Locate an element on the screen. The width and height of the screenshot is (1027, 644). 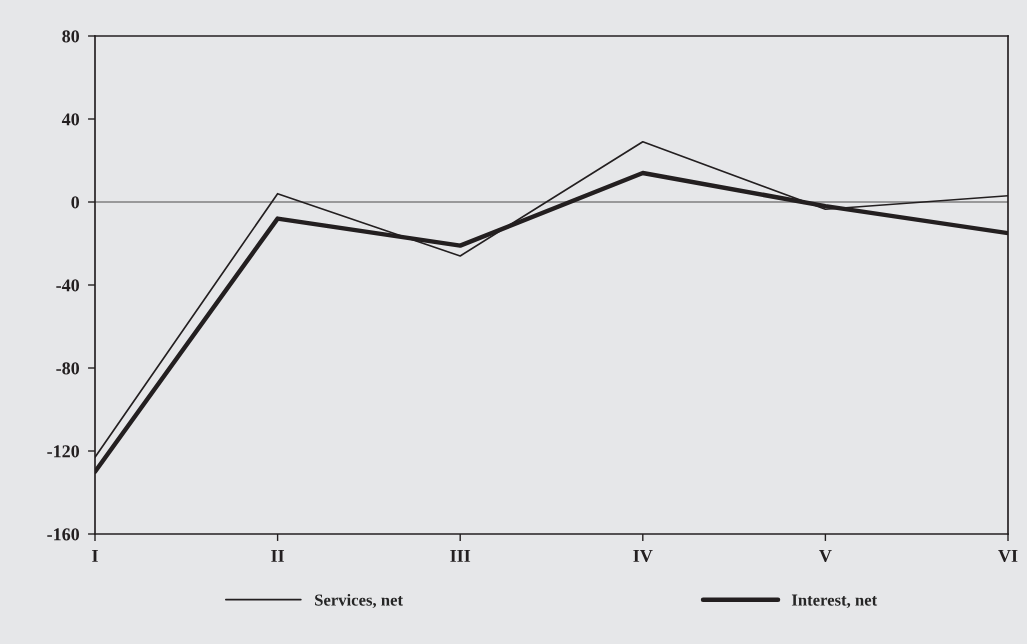
y-tick-label: -120 is located at coordinates (63, 451).